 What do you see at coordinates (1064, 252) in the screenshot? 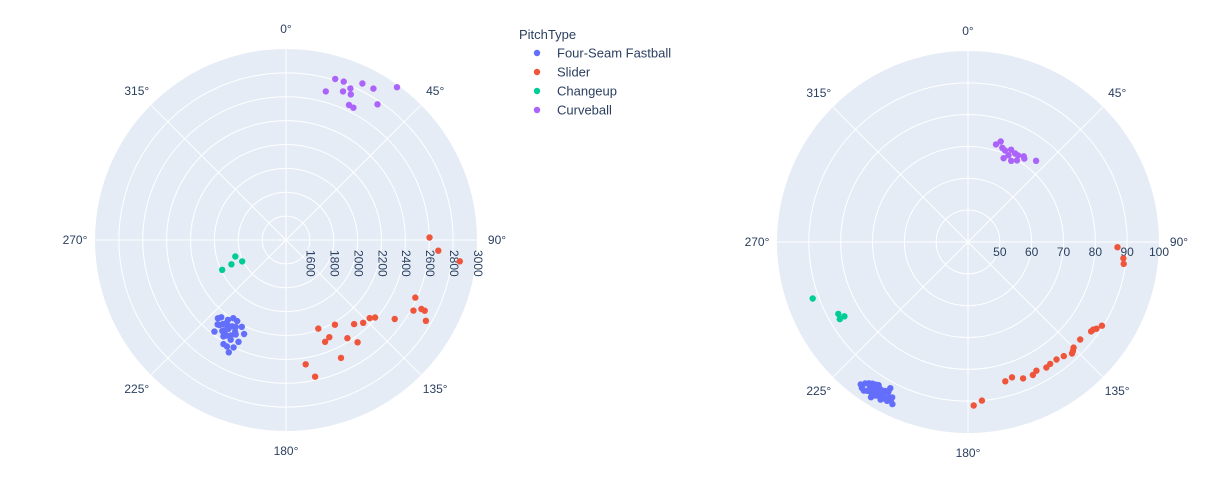
I see `radial-tick-label: 70` at bounding box center [1064, 252].